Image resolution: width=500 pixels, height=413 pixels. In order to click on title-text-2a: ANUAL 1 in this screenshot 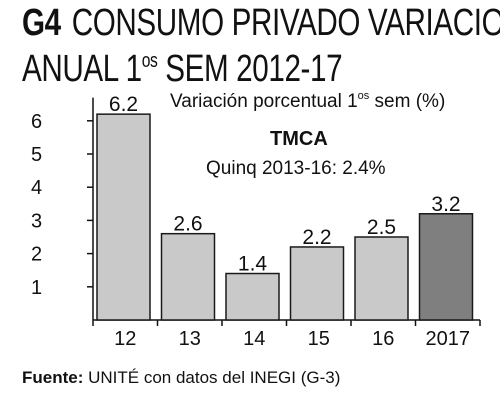, I will do `click(82, 69)`.